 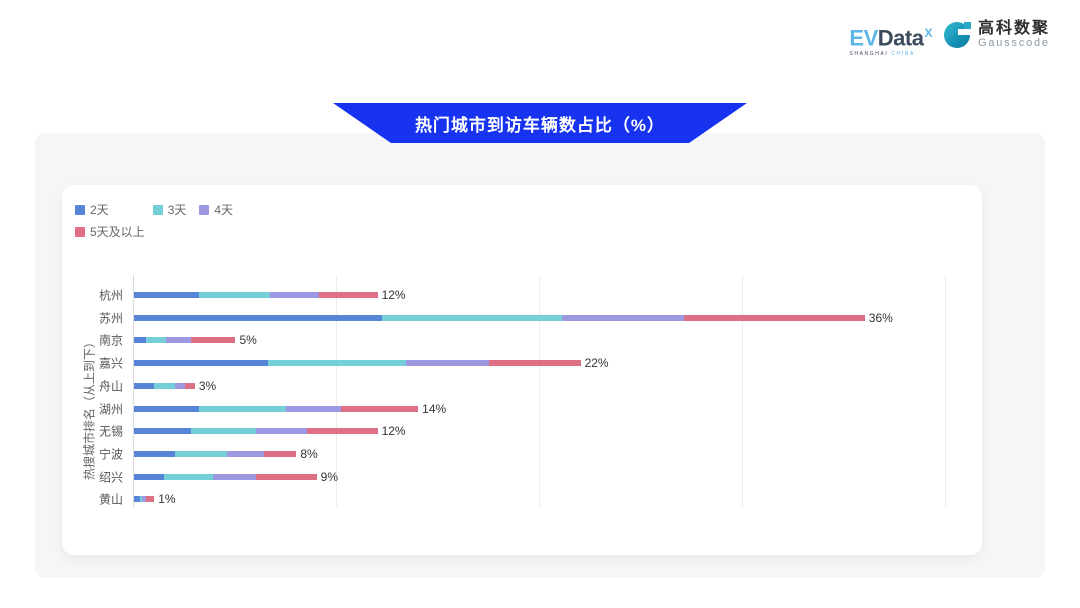 I want to click on evdata-china-text: CHINA, so click(x=903, y=54).